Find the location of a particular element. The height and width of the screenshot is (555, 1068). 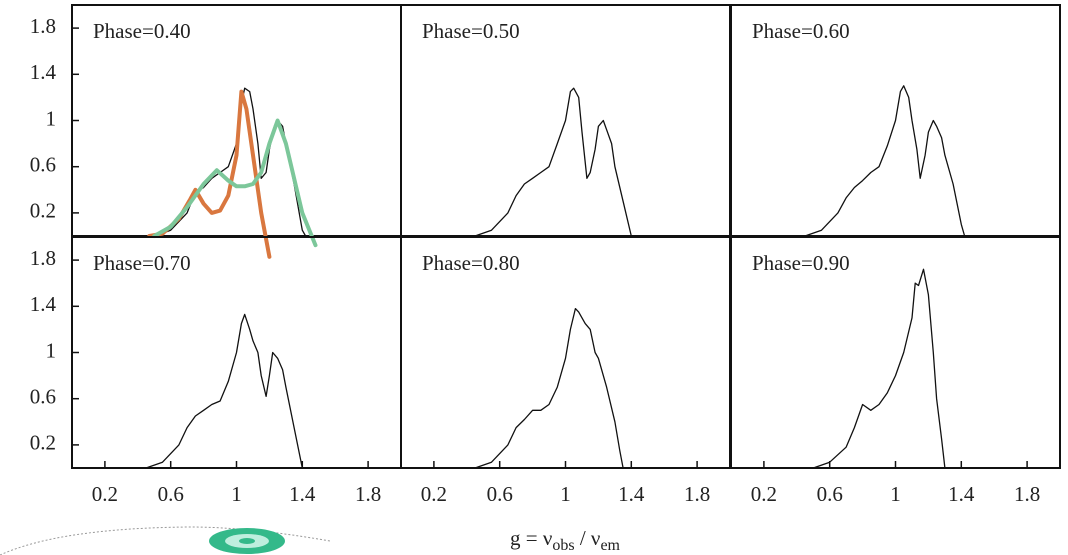

panel-title: Phase=0.70 is located at coordinates (142, 263).